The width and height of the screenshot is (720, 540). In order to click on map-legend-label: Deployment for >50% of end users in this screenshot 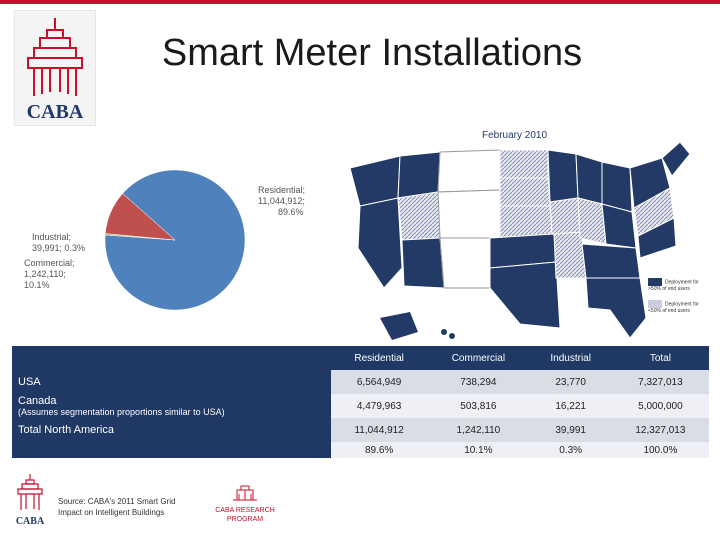, I will do `click(673, 285)`.